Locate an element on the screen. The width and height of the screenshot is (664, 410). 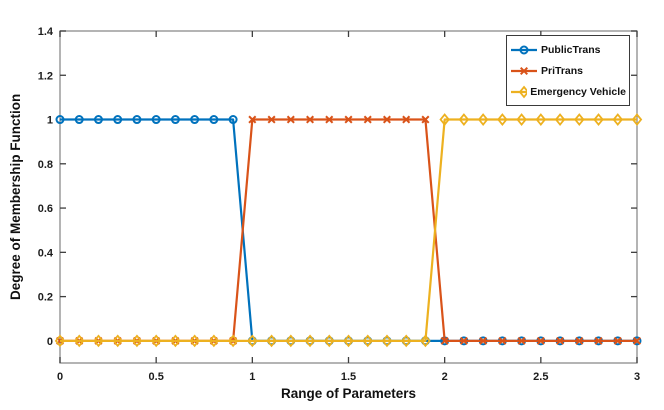
y-tick-label: 0.8 is located at coordinates (45, 165).